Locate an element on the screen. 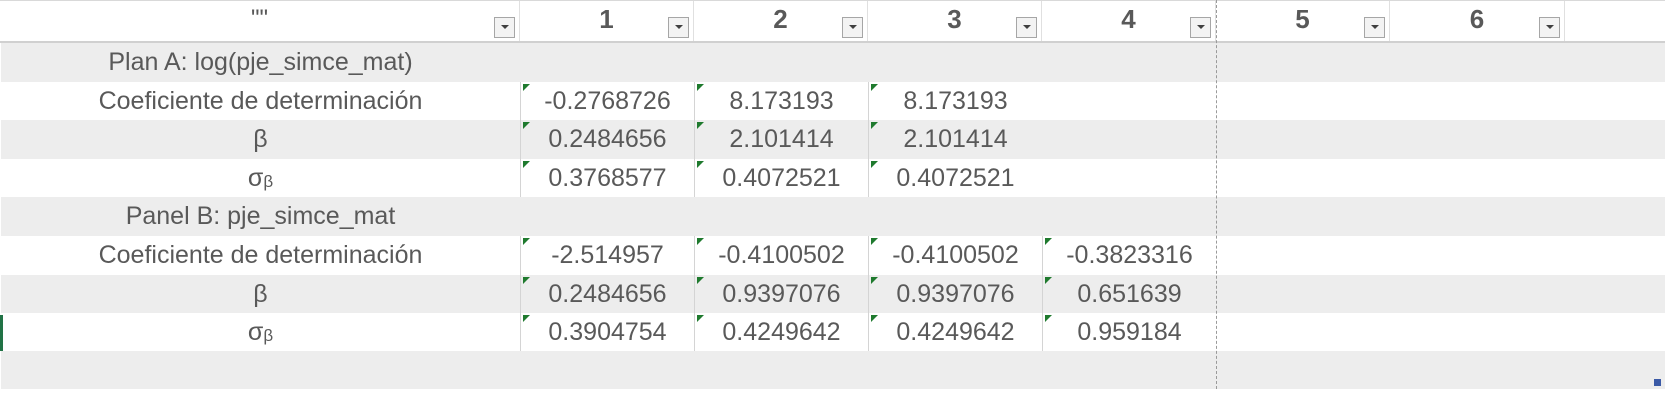 Image resolution: width=1665 pixels, height=412 pixels. sigma-symbol: σ is located at coordinates (255, 331).